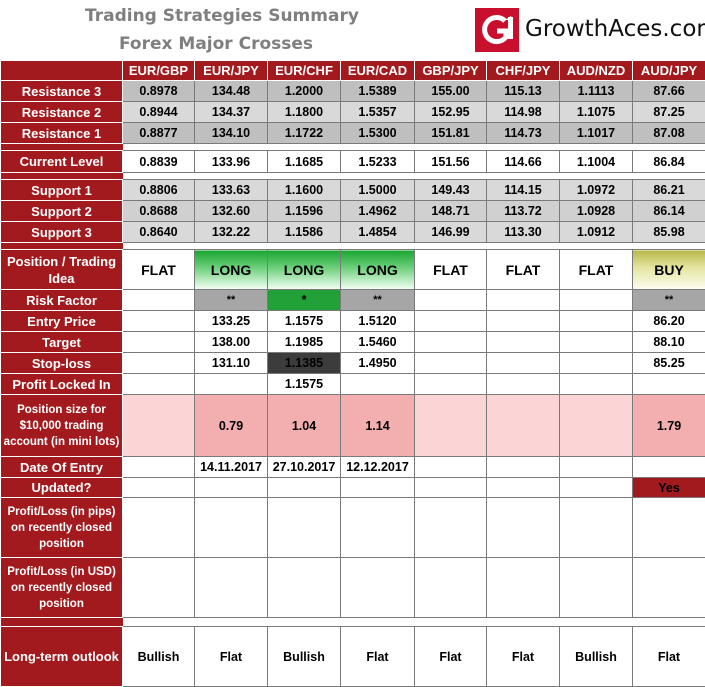  What do you see at coordinates (596, 342) in the screenshot?
I see `cell-target-aud-nzd` at bounding box center [596, 342].